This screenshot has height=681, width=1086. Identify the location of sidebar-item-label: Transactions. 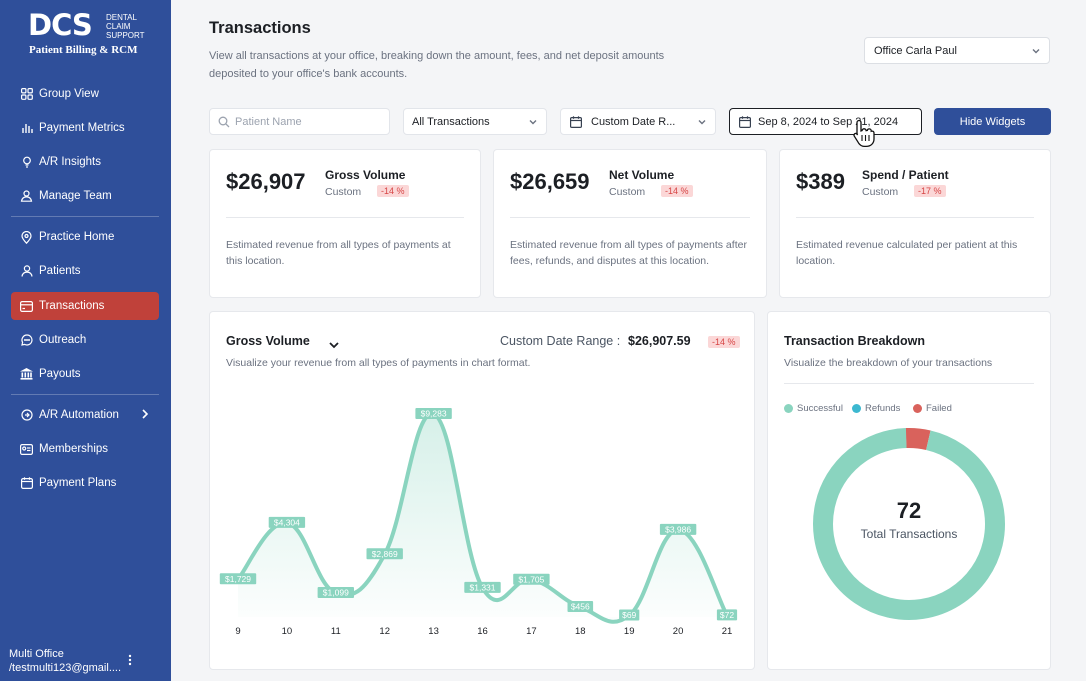
(72, 306).